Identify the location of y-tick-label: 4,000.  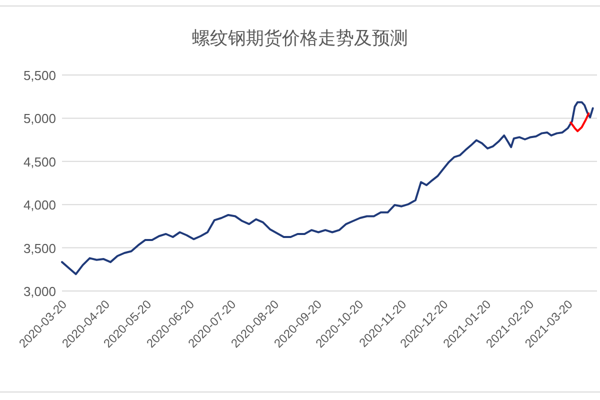
(39, 205).